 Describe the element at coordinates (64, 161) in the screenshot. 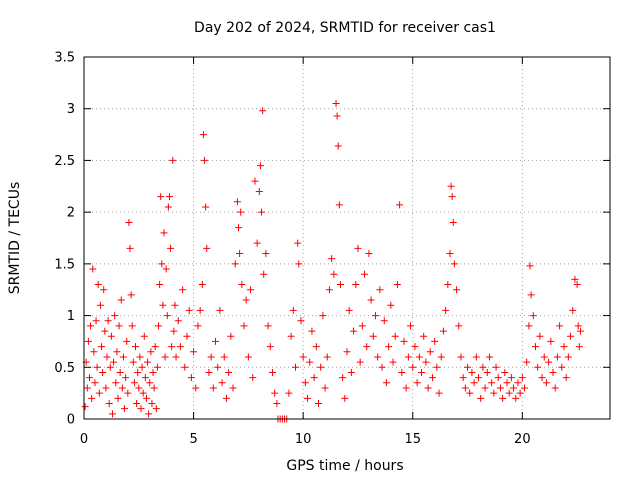

I see `y-tick-label: 2.5` at that location.